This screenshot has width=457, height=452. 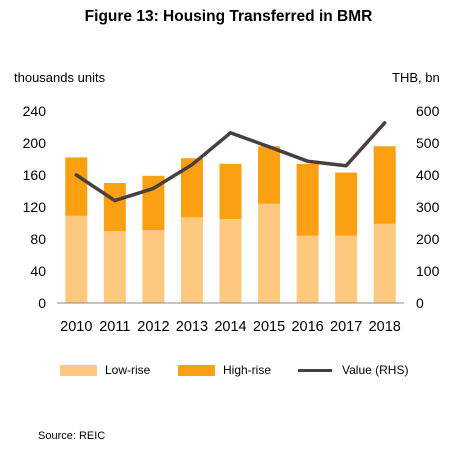 What do you see at coordinates (228, 16) in the screenshot?
I see `chart-title: Figure 13: Housing Transferred in BMR` at bounding box center [228, 16].